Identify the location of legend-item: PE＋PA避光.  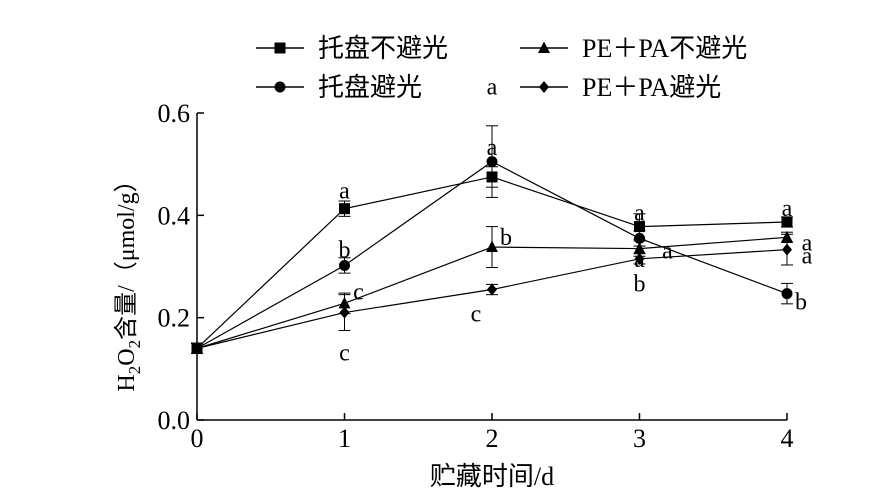
(620, 87).